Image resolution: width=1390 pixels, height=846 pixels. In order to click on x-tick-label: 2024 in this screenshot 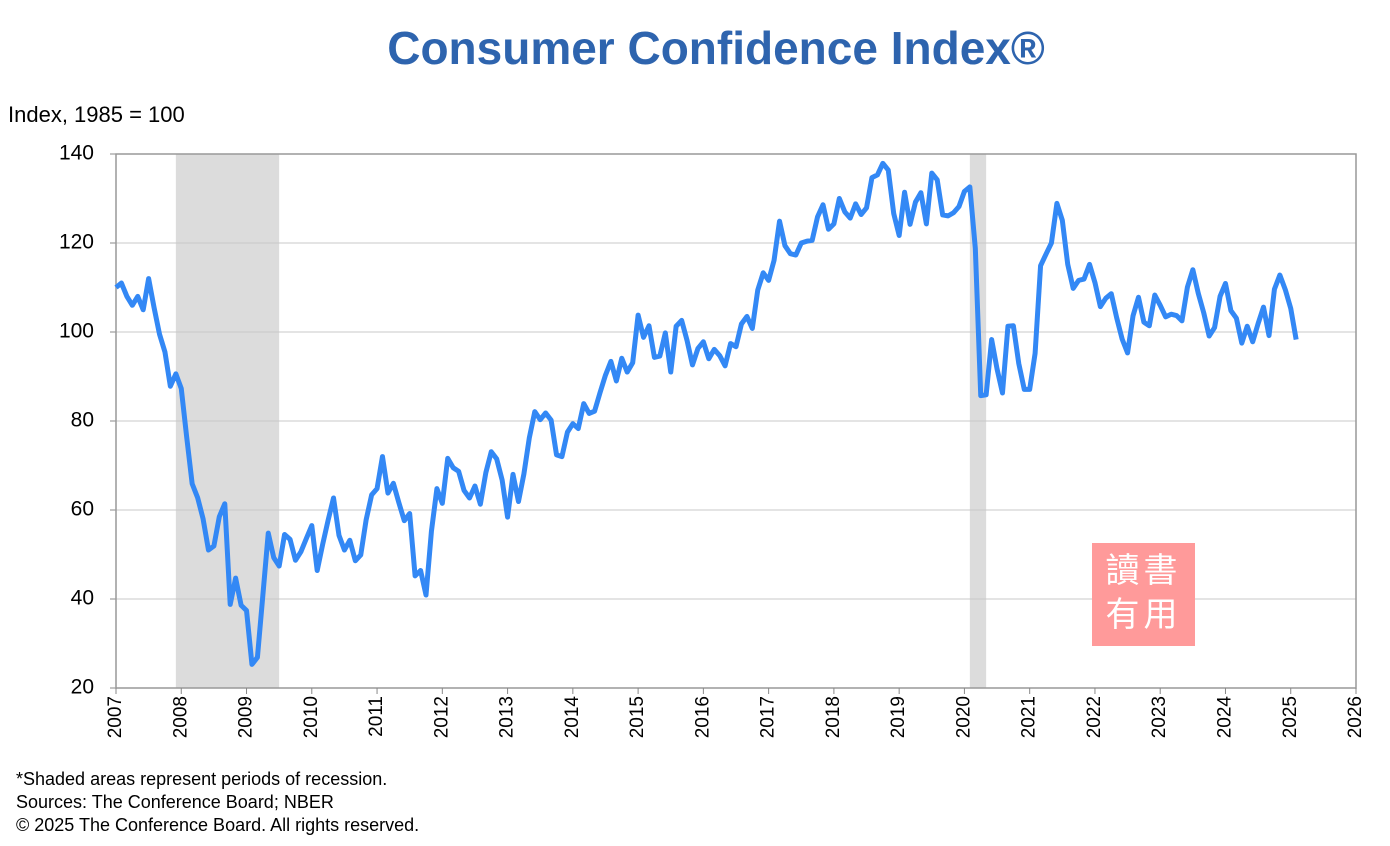, I will do `click(1224, 717)`.